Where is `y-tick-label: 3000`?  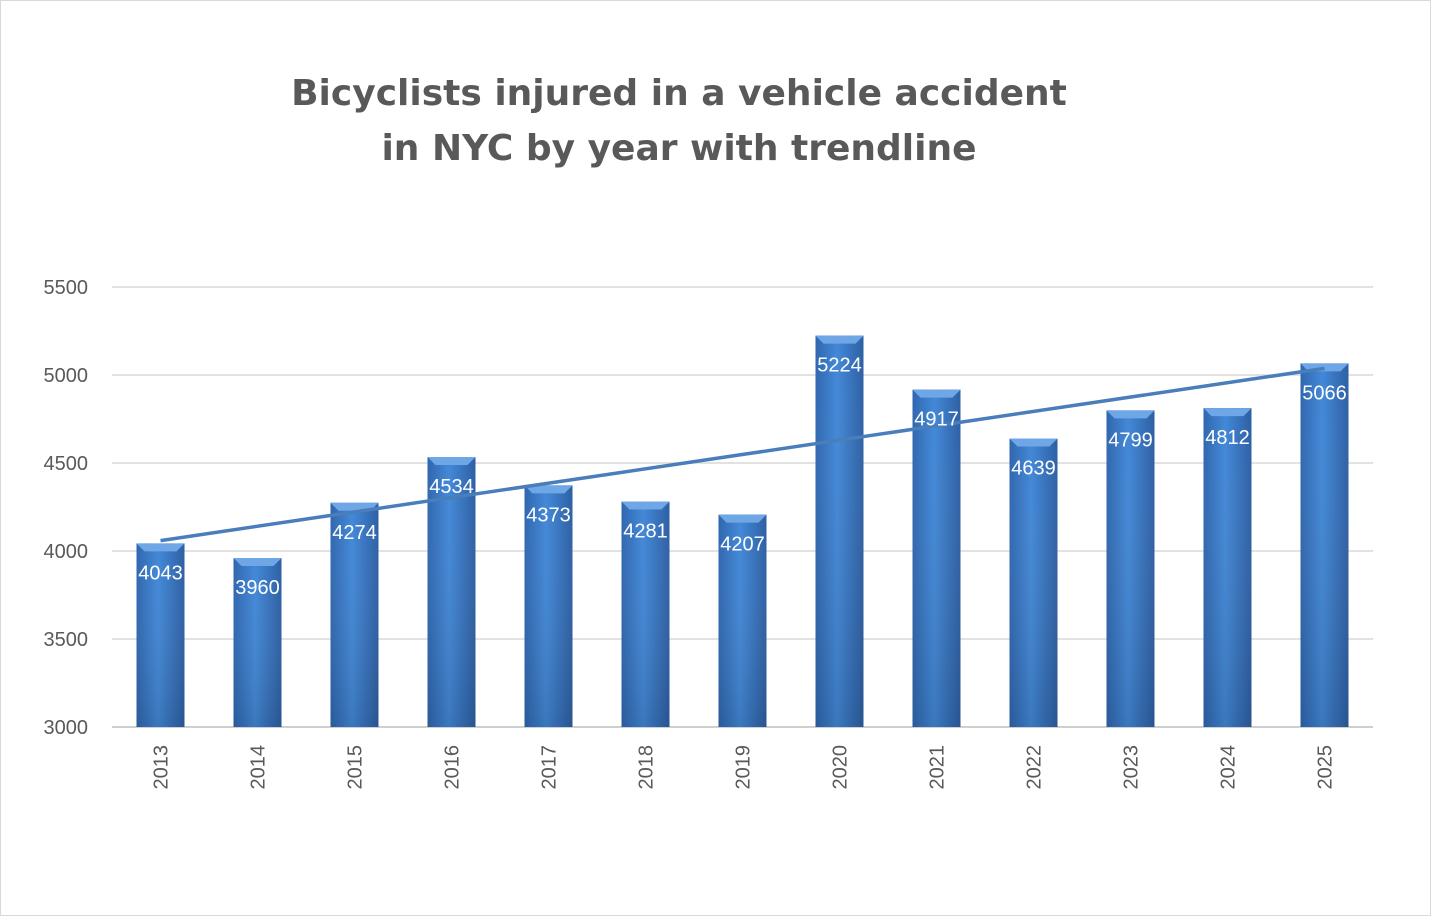
y-tick-label: 3000 is located at coordinates (66, 728).